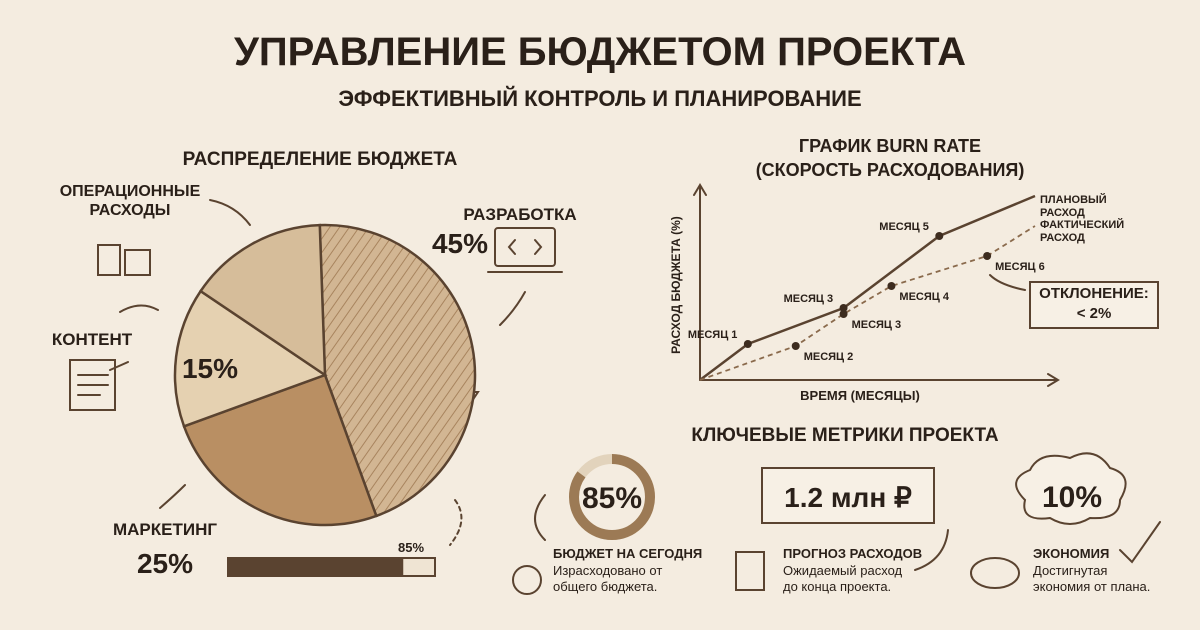  Describe the element at coordinates (829, 357) in the screenshot. I see `point-label: МЕСЯЦ 2` at that location.